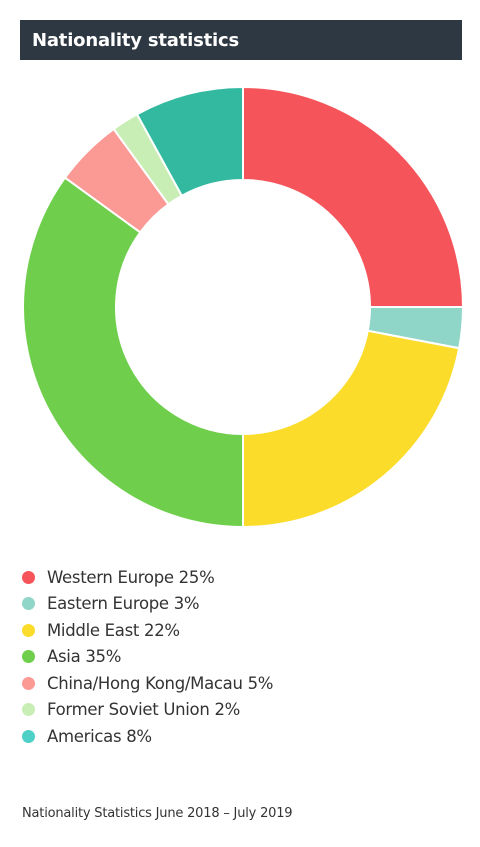 The image size is (480, 847). Describe the element at coordinates (113, 630) in the screenshot. I see `legend-label: Middle East 22%` at that location.